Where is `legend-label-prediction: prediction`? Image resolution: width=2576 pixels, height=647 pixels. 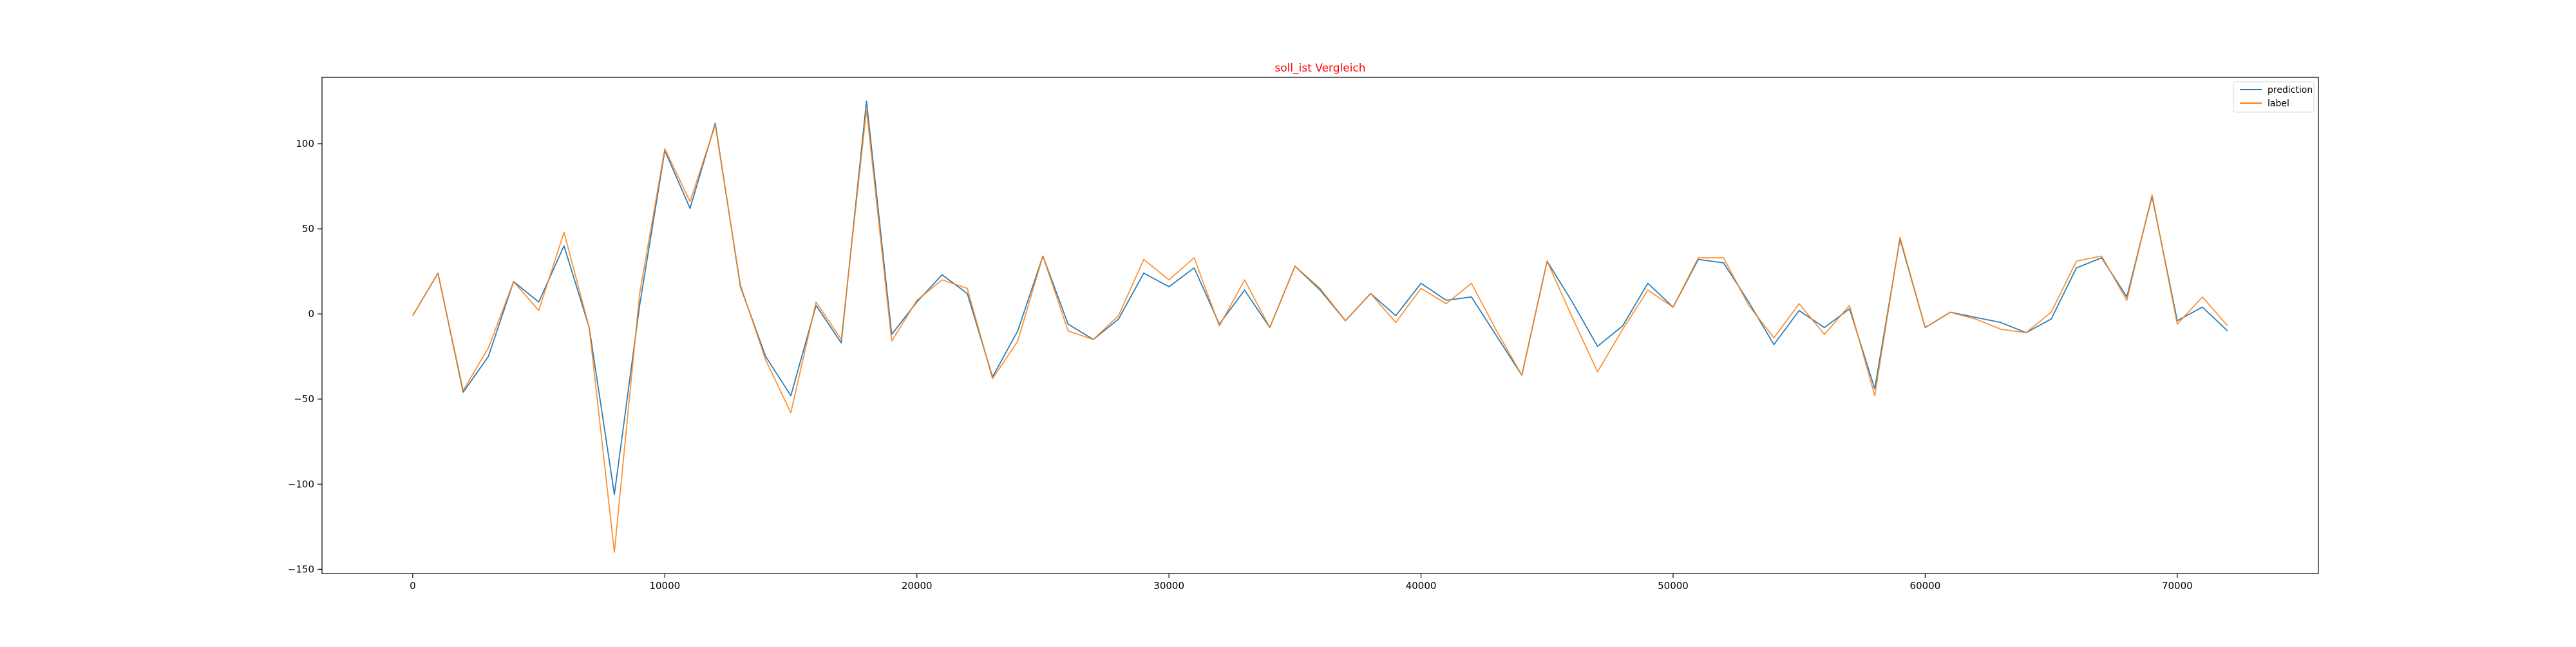
legend-label-prediction: prediction is located at coordinates (2291, 90).